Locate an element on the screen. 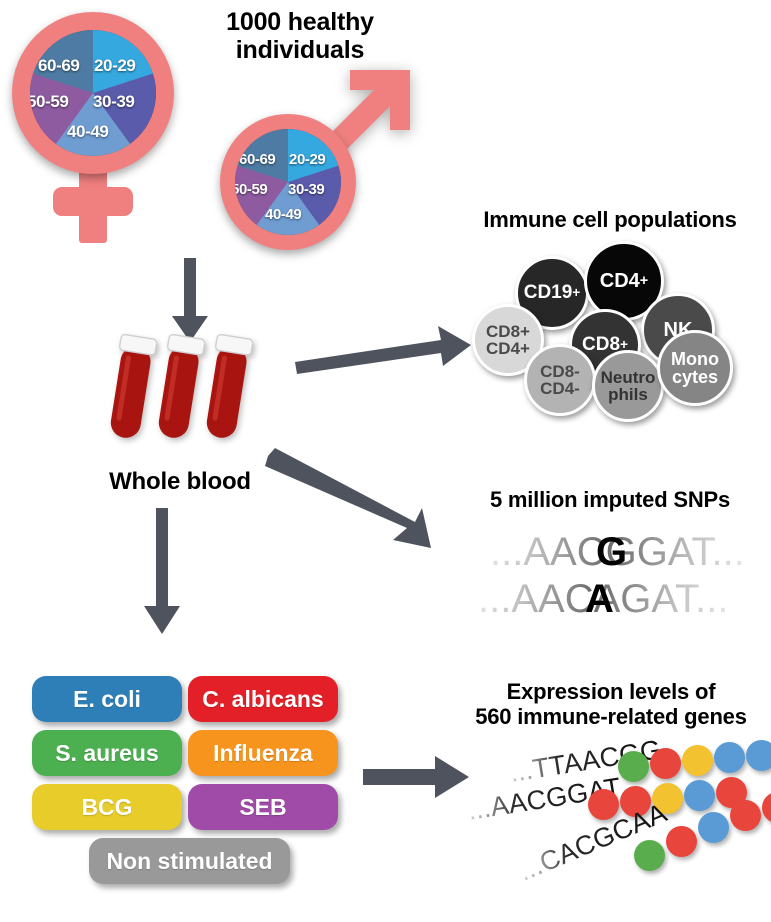 The height and width of the screenshot is (922, 771). immune-cell-cd8neg-cd4neg: CD8- CD4- is located at coordinates (560, 380).